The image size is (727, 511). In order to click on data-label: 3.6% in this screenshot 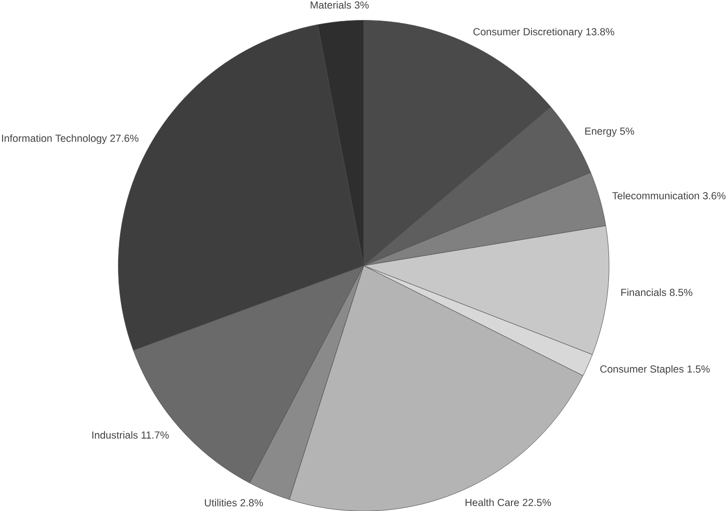, I will do `click(714, 196)`.